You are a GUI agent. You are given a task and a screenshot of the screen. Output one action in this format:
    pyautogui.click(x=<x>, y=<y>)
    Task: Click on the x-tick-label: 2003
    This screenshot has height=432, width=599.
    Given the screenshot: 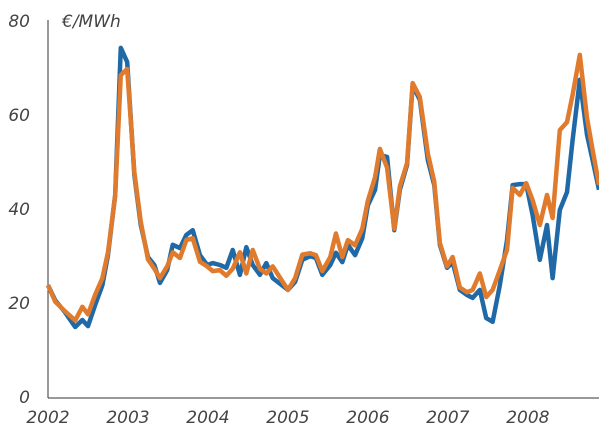 What is the action you would take?
    pyautogui.click(x=127, y=418)
    